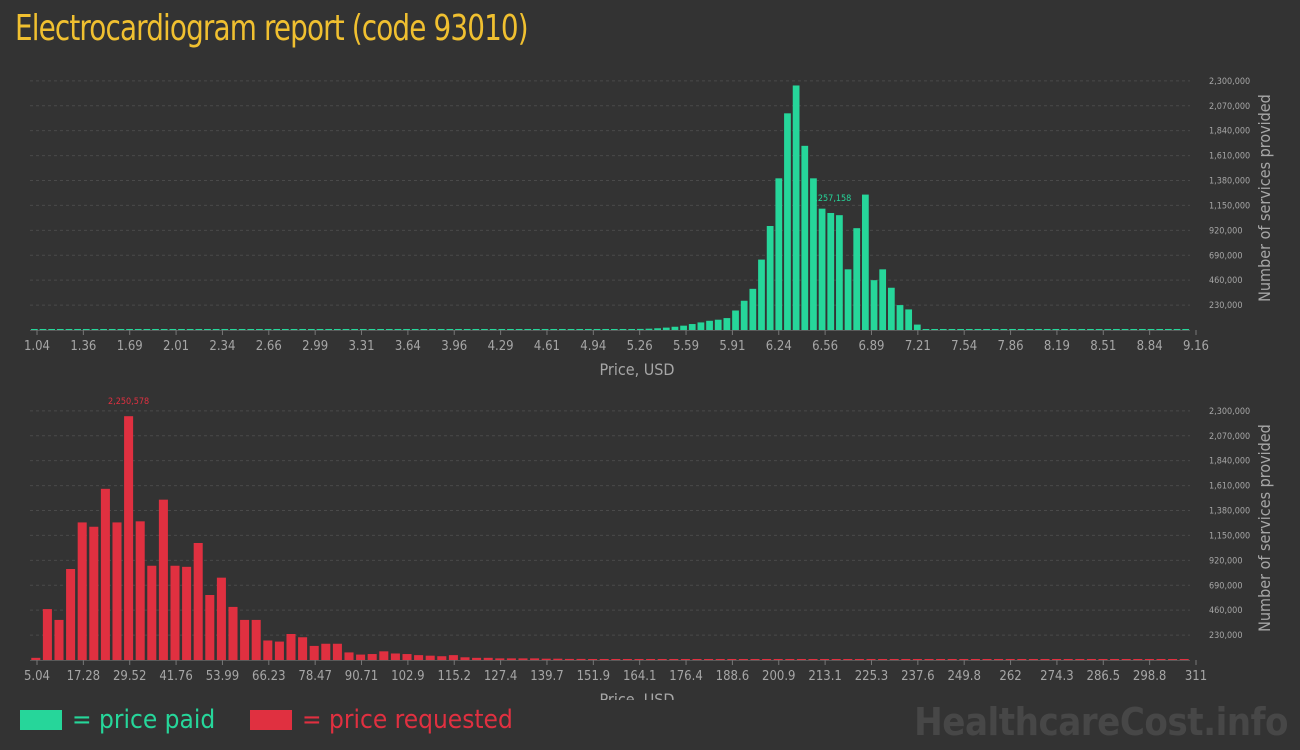 The width and height of the screenshot is (1300, 750). I want to click on x-tick-label: 225.3, so click(871, 676).